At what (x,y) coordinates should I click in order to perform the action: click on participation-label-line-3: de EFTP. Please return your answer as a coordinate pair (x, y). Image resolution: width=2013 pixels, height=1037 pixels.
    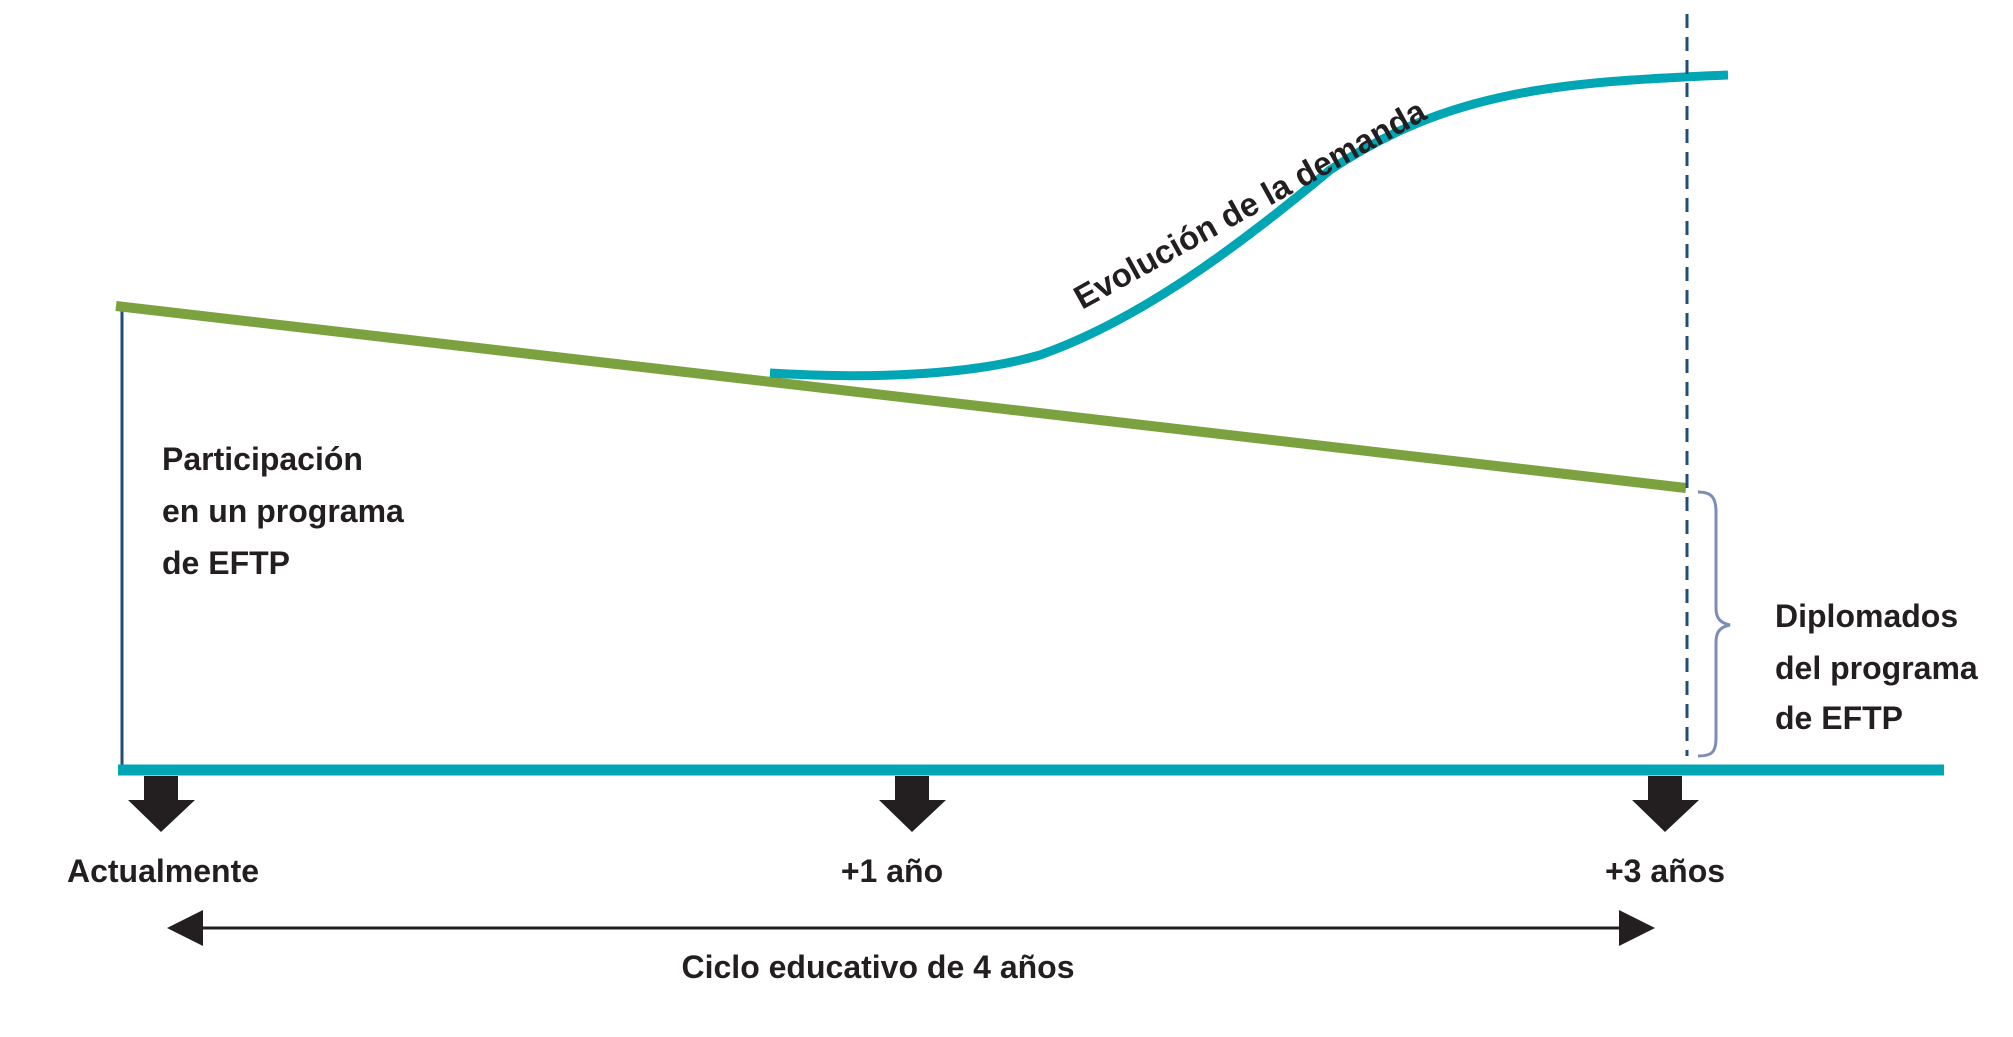
    Looking at the image, I should click on (226, 563).